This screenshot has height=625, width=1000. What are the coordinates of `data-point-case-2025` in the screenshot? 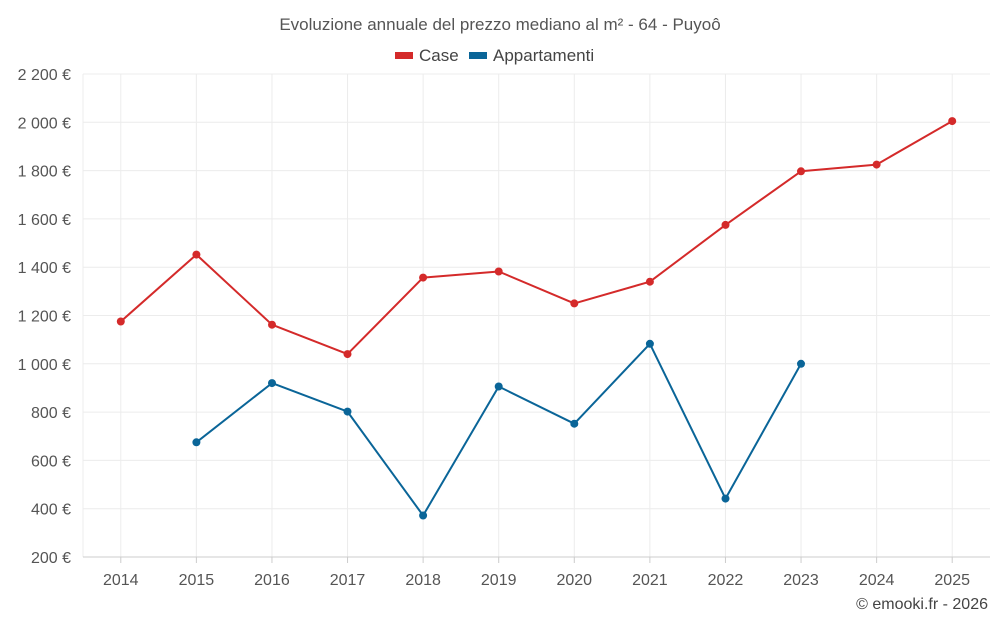 It's located at (952, 121).